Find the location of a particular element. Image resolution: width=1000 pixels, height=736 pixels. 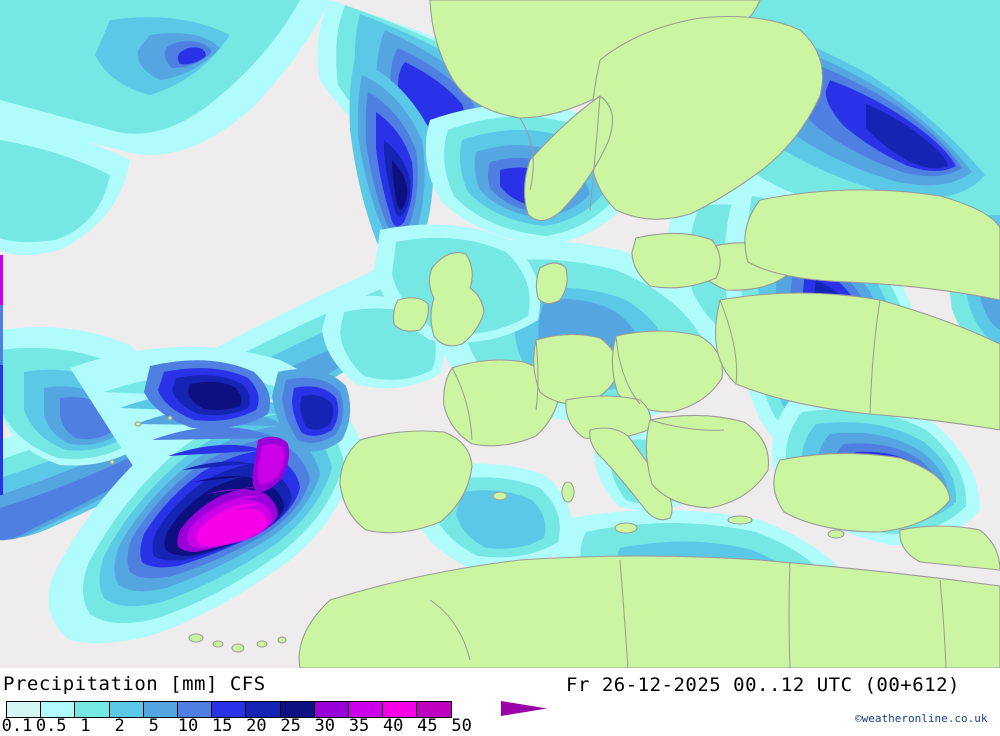

colorbar-tick-40: 40 is located at coordinates (393, 726).